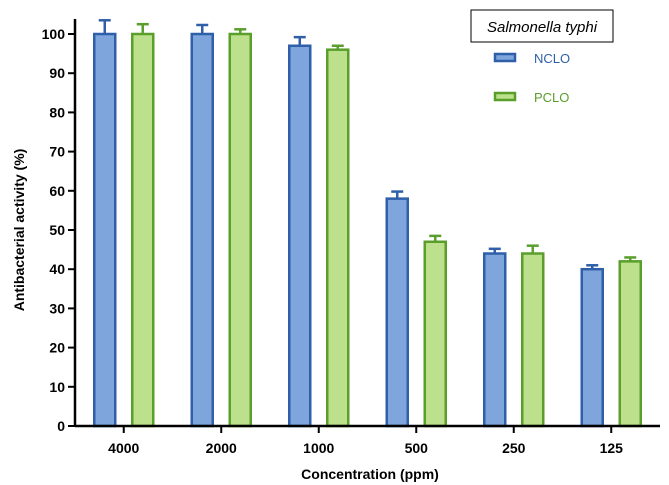  Describe the element at coordinates (221, 448) in the screenshot. I see `x-tick-label: 2000` at that location.